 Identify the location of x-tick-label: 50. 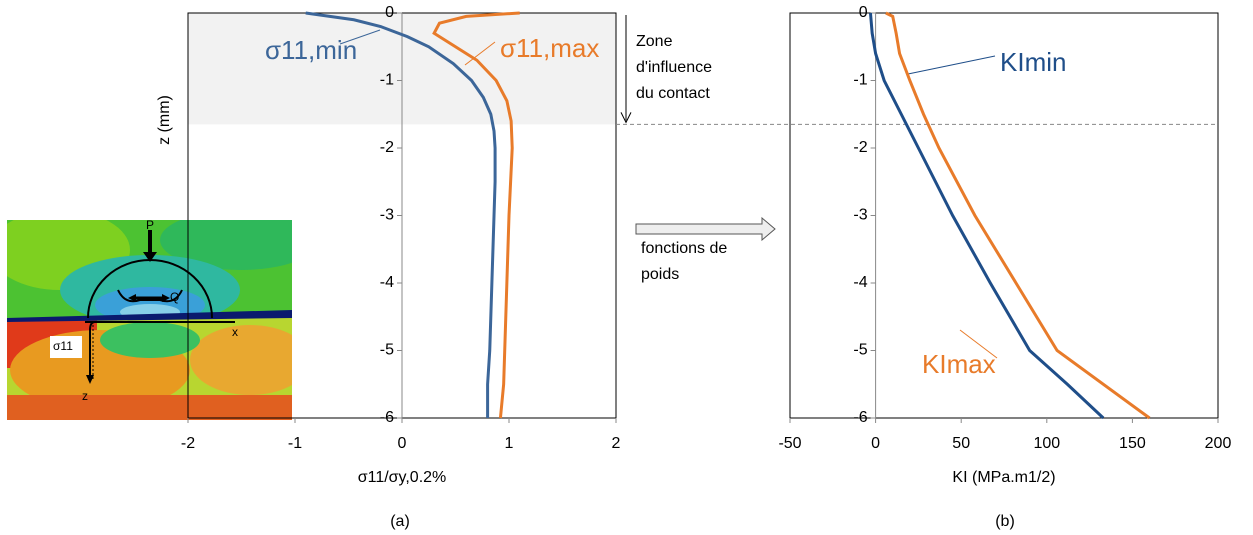
(961, 443).